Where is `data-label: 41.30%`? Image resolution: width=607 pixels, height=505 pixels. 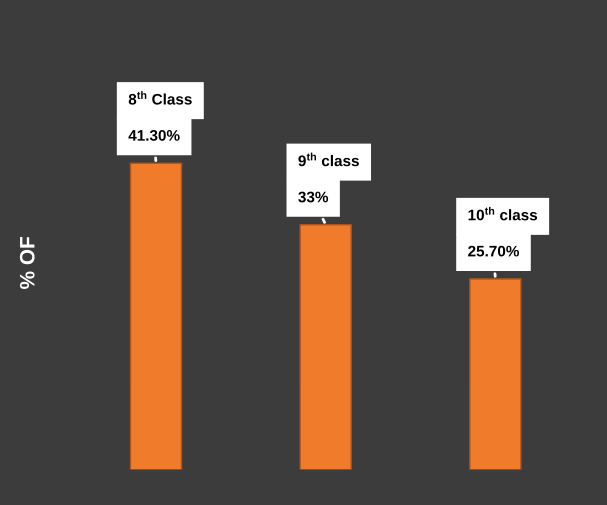 data-label: 41.30% is located at coordinates (154, 135).